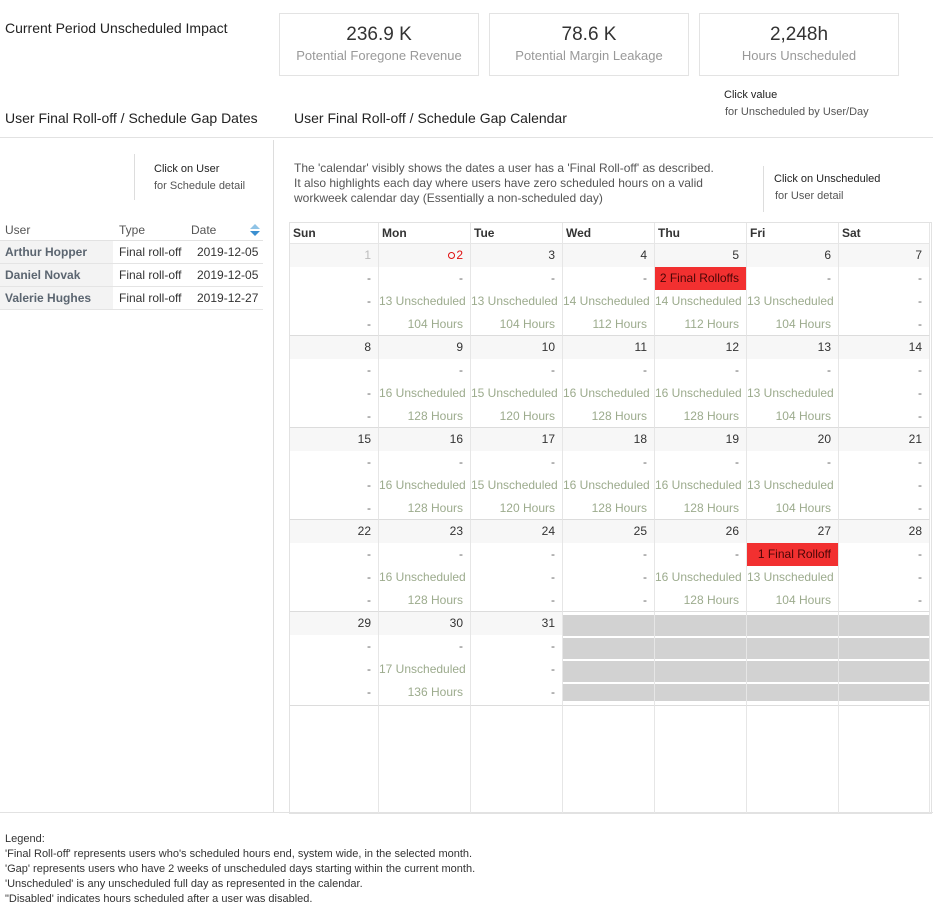  I want to click on hint-subtitle: for Unscheduled by User/Day, so click(797, 112).